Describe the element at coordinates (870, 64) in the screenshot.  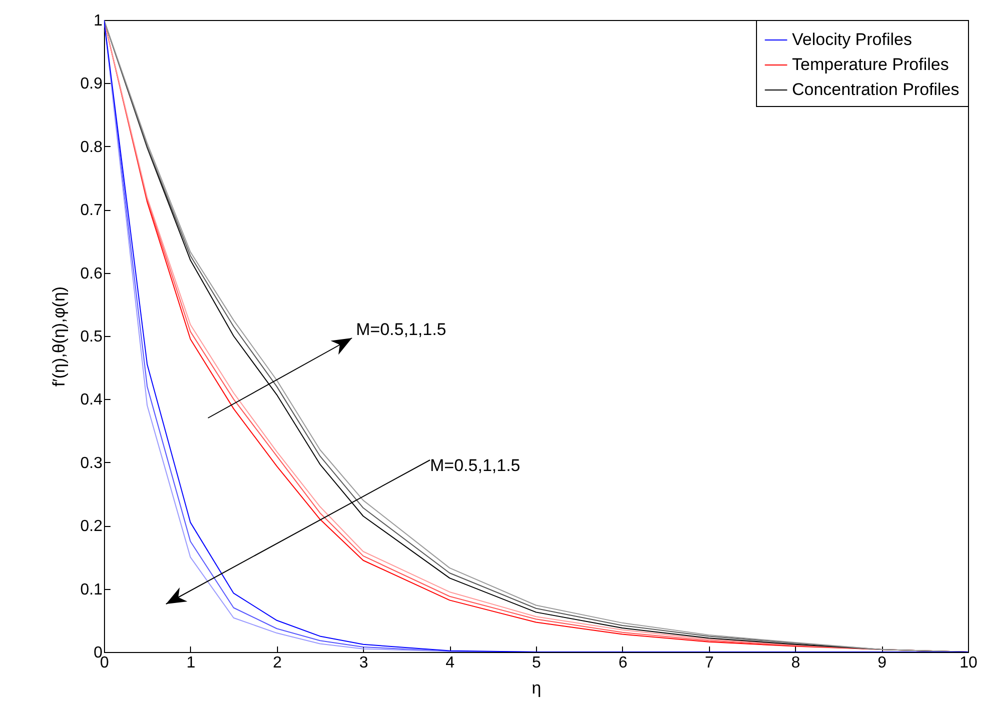
I see `legend-label: Temperature Profiles` at that location.